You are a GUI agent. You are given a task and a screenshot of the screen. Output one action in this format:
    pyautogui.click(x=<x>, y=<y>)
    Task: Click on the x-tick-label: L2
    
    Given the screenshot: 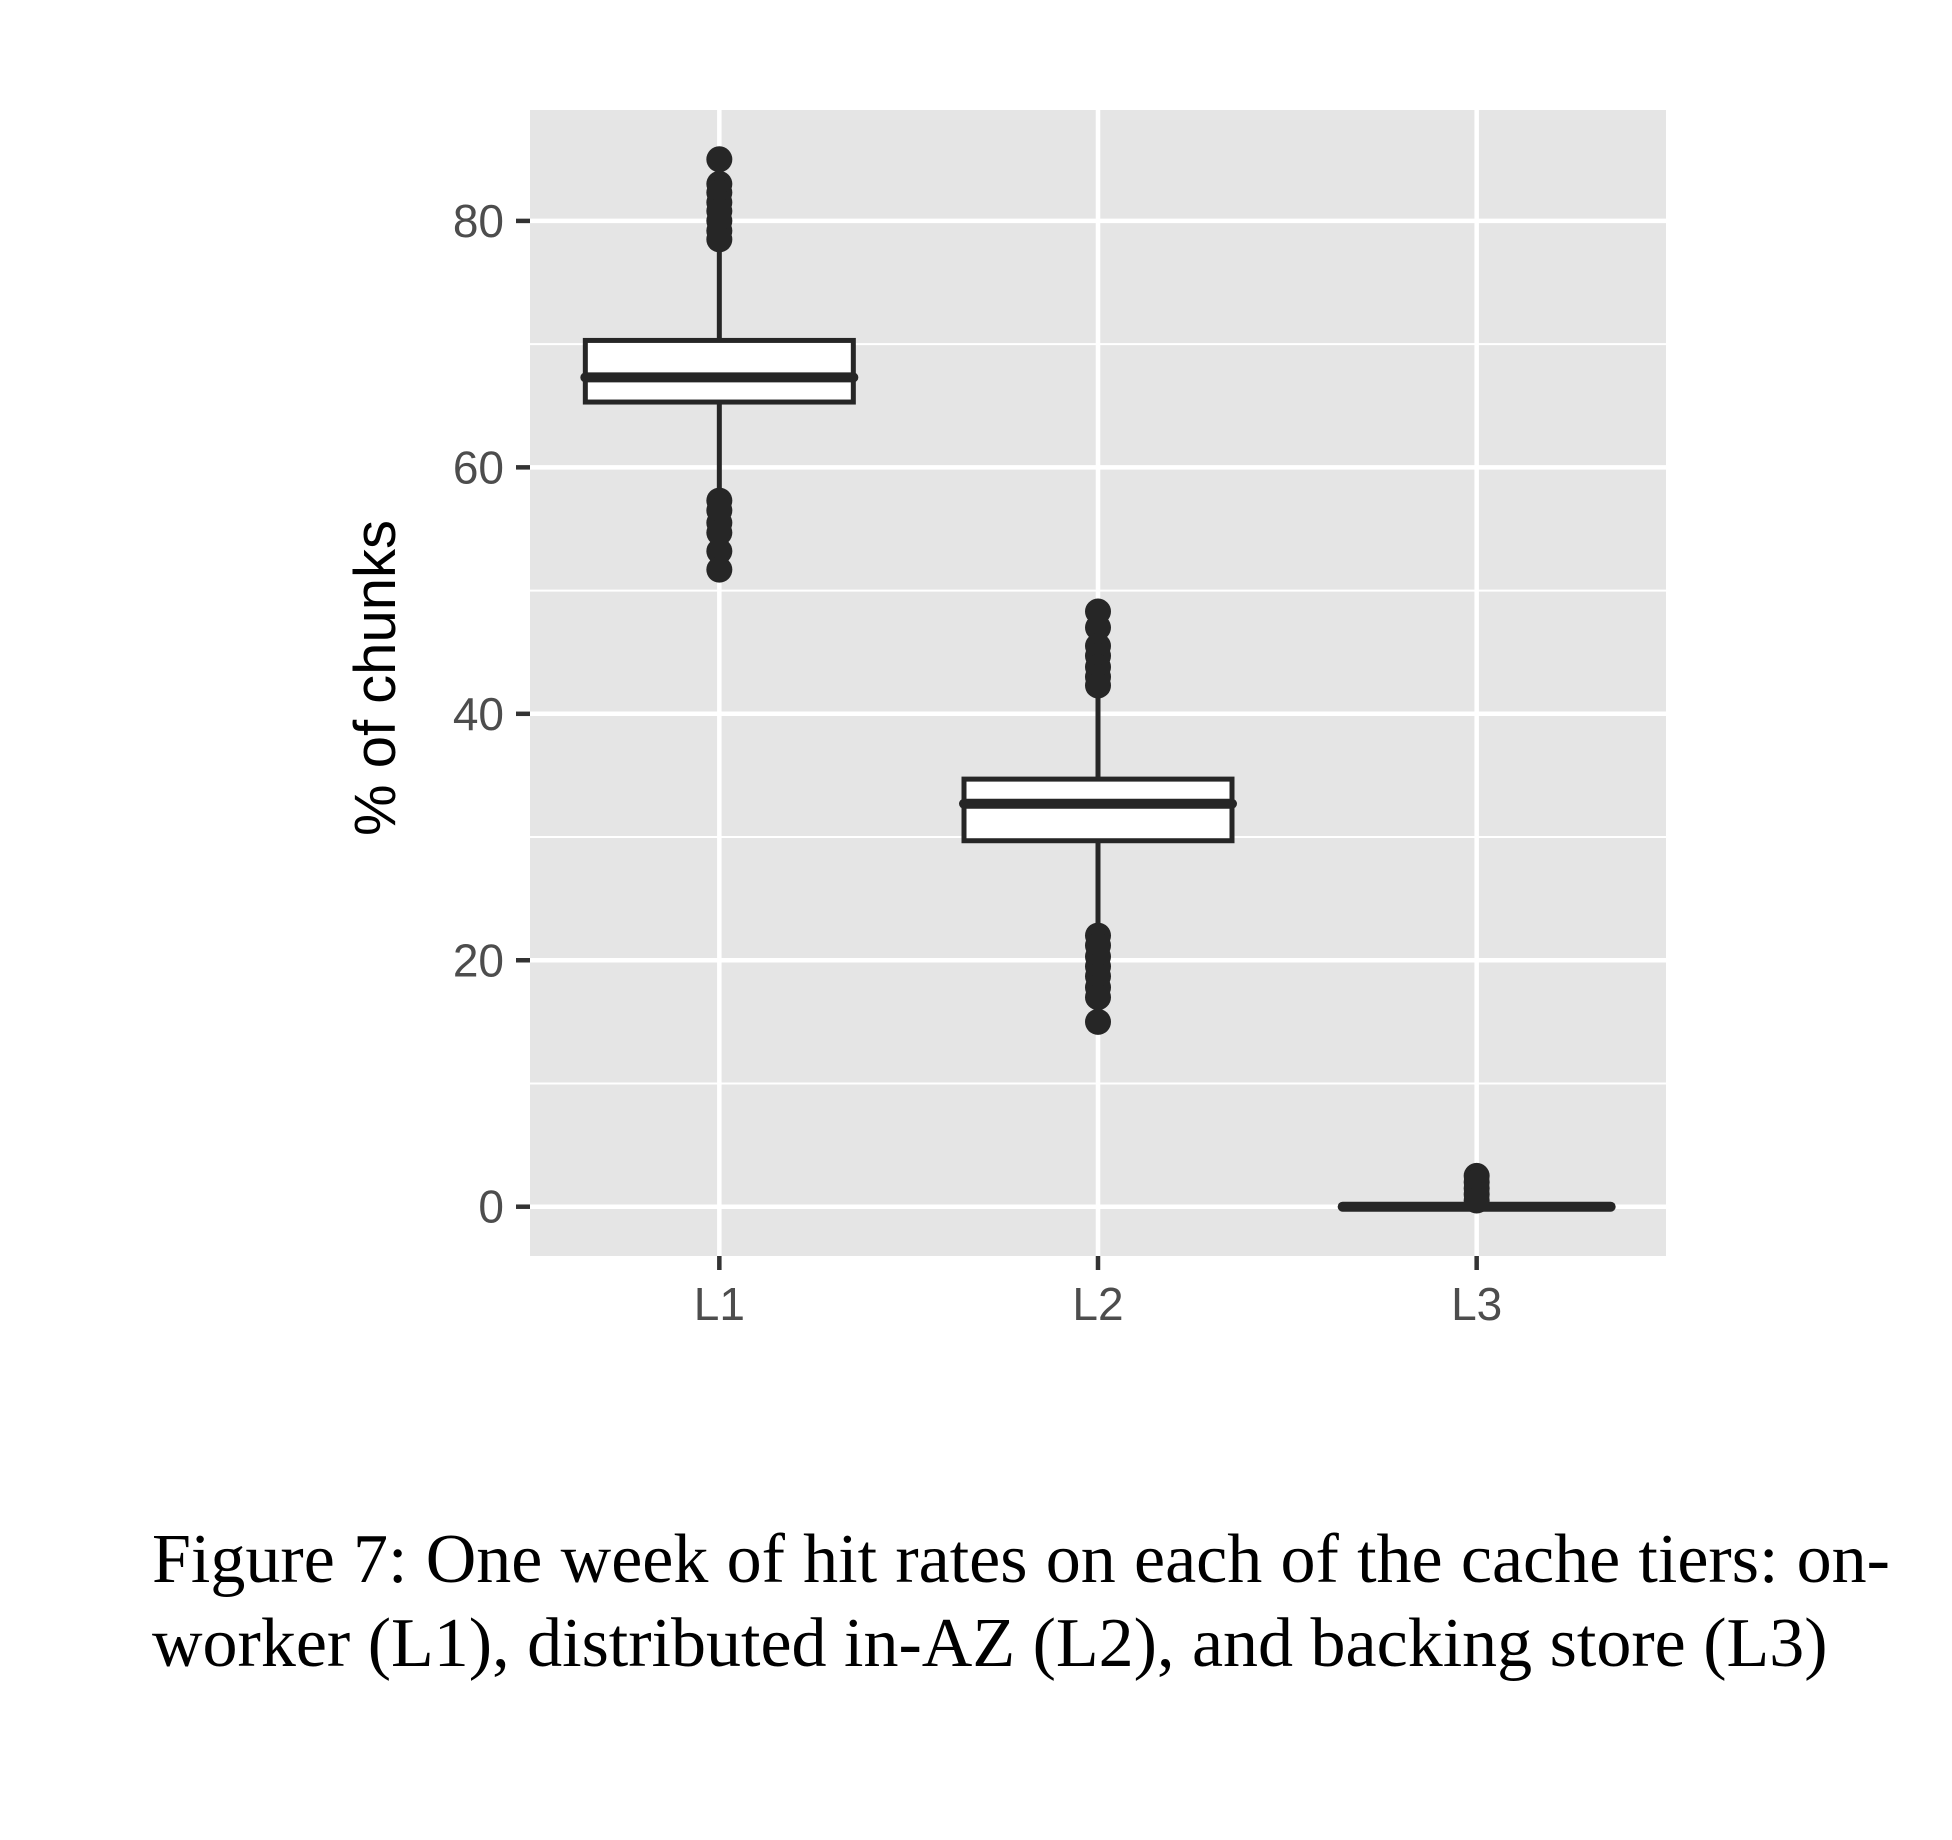 What is the action you would take?
    pyautogui.click(x=1097, y=1304)
    